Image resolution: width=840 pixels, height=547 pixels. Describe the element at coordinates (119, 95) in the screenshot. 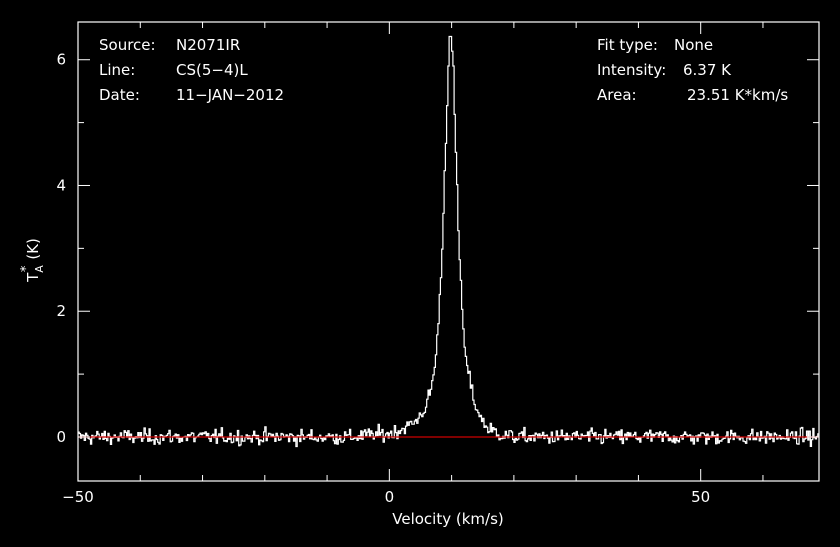

I see `date-label: Date:` at that location.